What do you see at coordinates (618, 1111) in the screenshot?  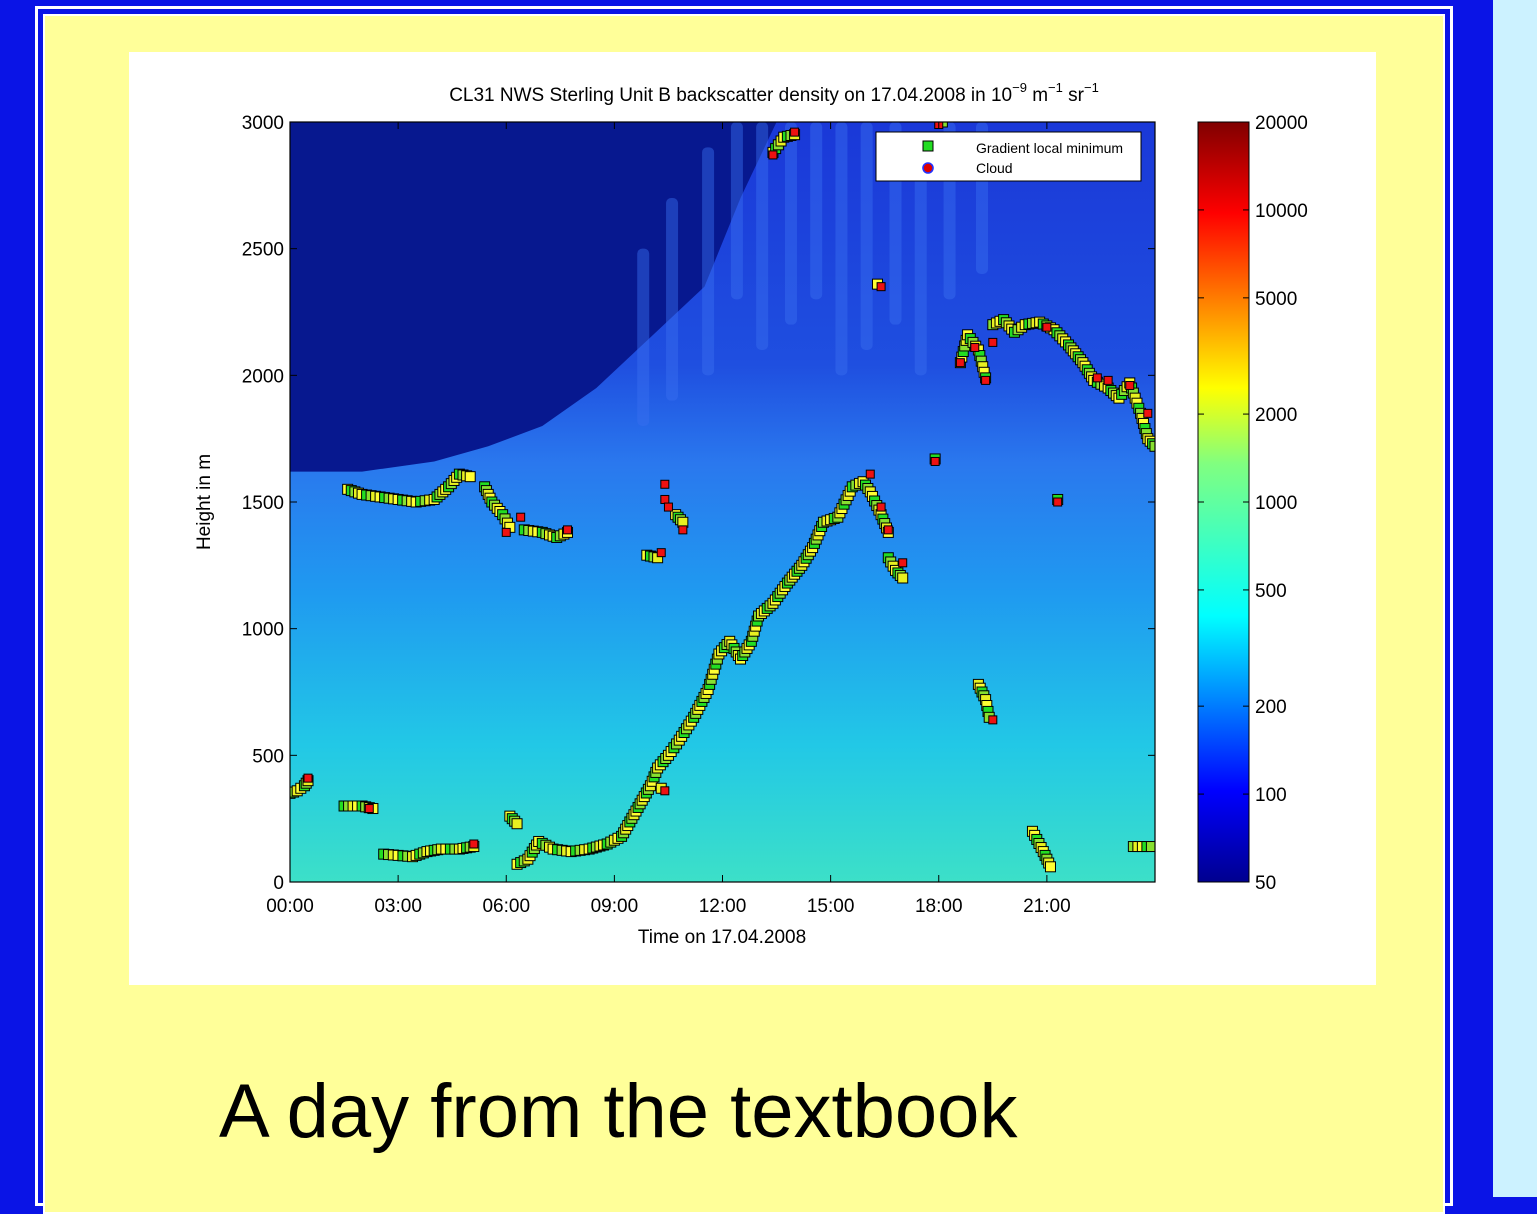 I see `slide-caption: A day from the textbook` at bounding box center [618, 1111].